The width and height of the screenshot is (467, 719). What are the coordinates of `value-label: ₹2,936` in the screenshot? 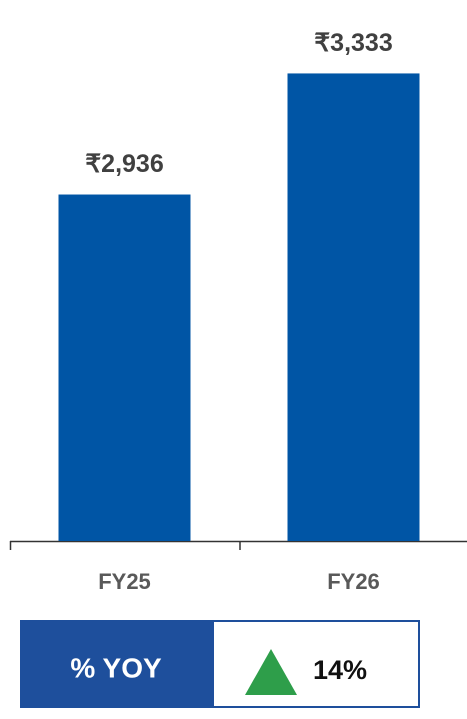 It's located at (124, 164).